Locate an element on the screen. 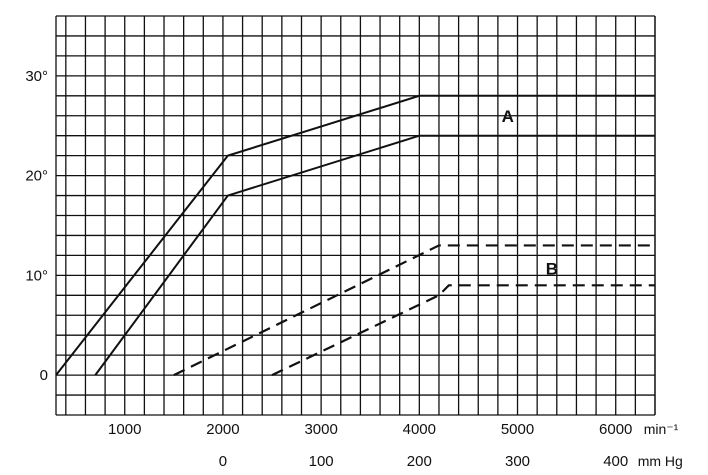 The image size is (708, 475). x-tick-label-rpm: 5000 is located at coordinates (517, 429).